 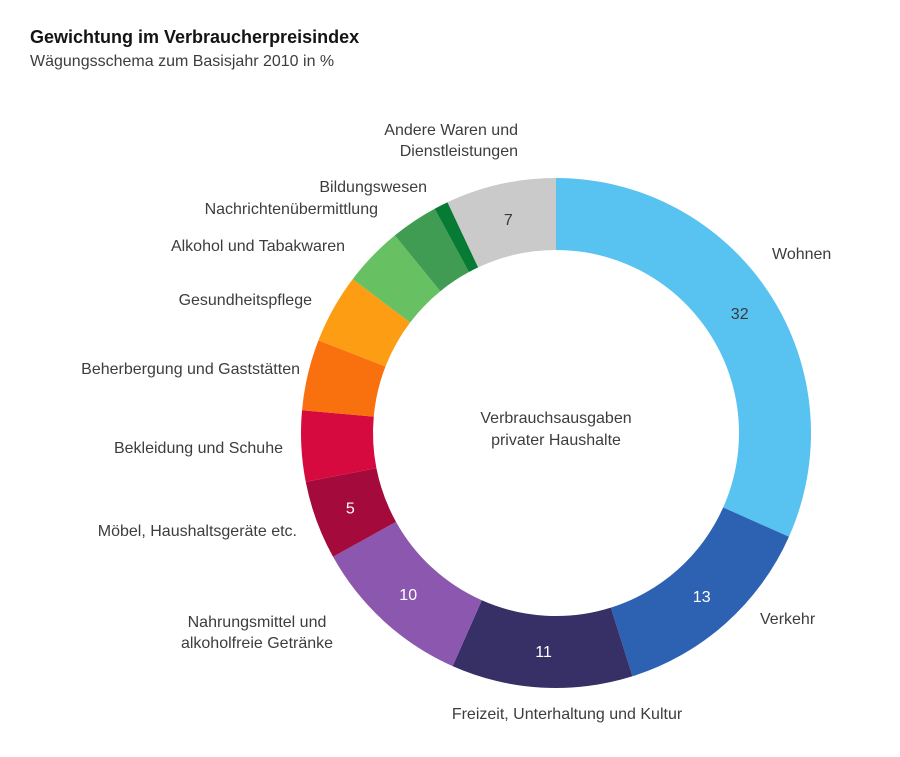 I want to click on segment-label-moebel-haushaltsgeraete: Möbel, Haushaltsgeräte etc., so click(x=197, y=531).